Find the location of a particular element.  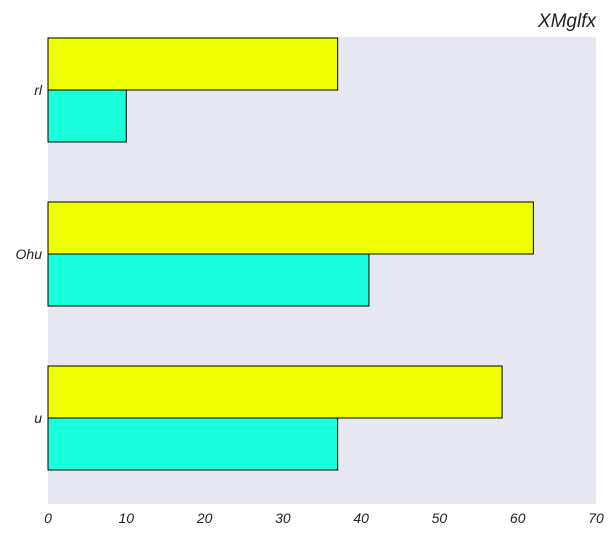

x-tick-label: 70 is located at coordinates (596, 518).